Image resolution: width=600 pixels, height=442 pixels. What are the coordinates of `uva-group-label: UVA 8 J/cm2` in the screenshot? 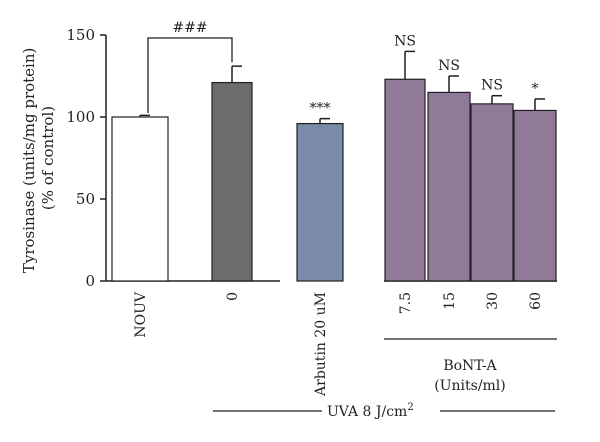 It's located at (370, 411).